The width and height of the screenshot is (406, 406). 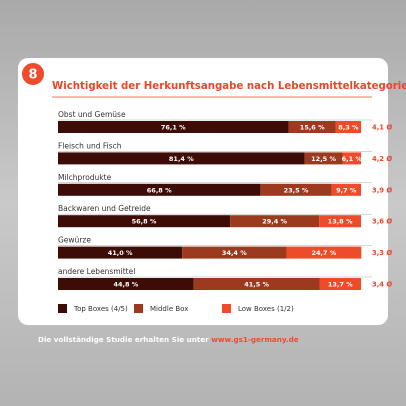 I want to click on category-label: Obst und Gemüse, so click(x=92, y=114).